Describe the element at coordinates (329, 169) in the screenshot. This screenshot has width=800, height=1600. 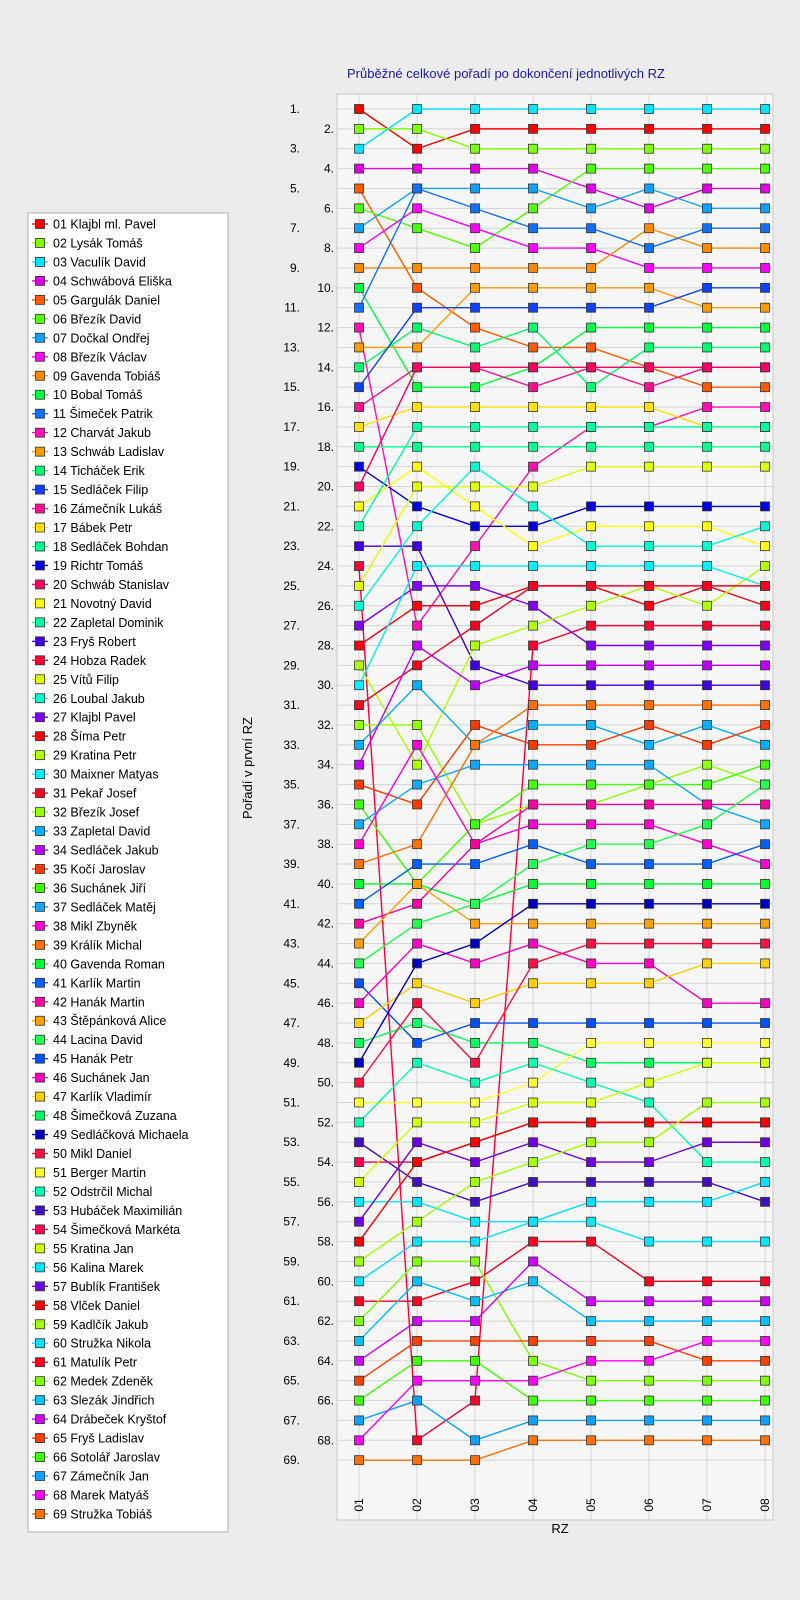
I see `y-tick-label: 4.` at that location.